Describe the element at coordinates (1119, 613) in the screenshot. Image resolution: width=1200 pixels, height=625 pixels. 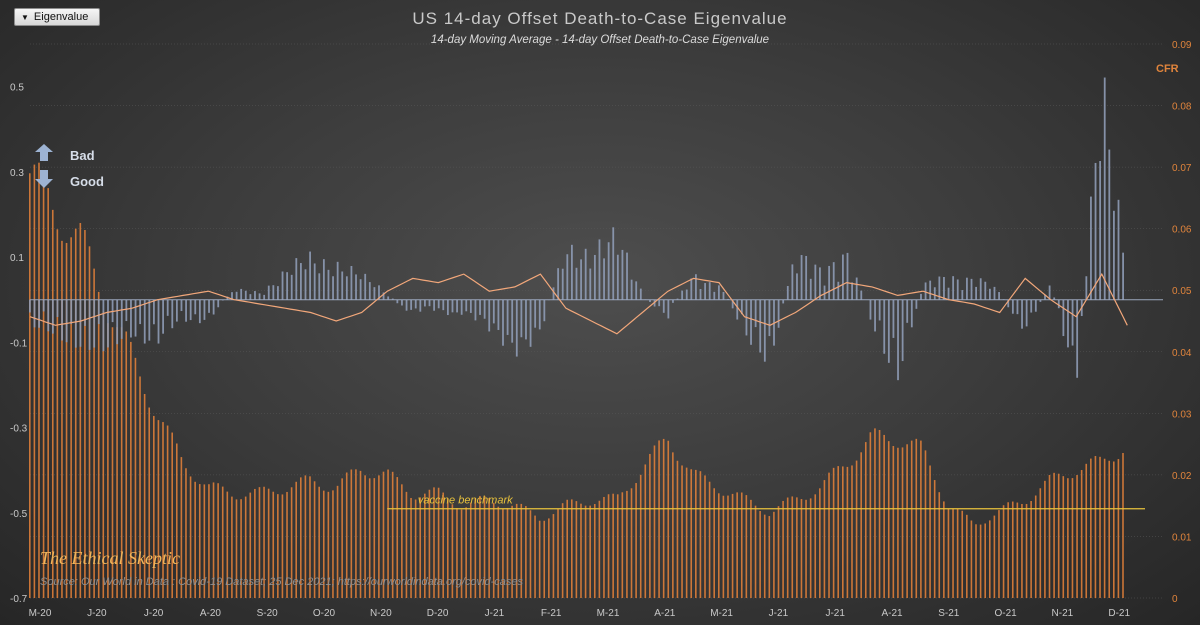
I see `x-tick-19: D-21` at that location.